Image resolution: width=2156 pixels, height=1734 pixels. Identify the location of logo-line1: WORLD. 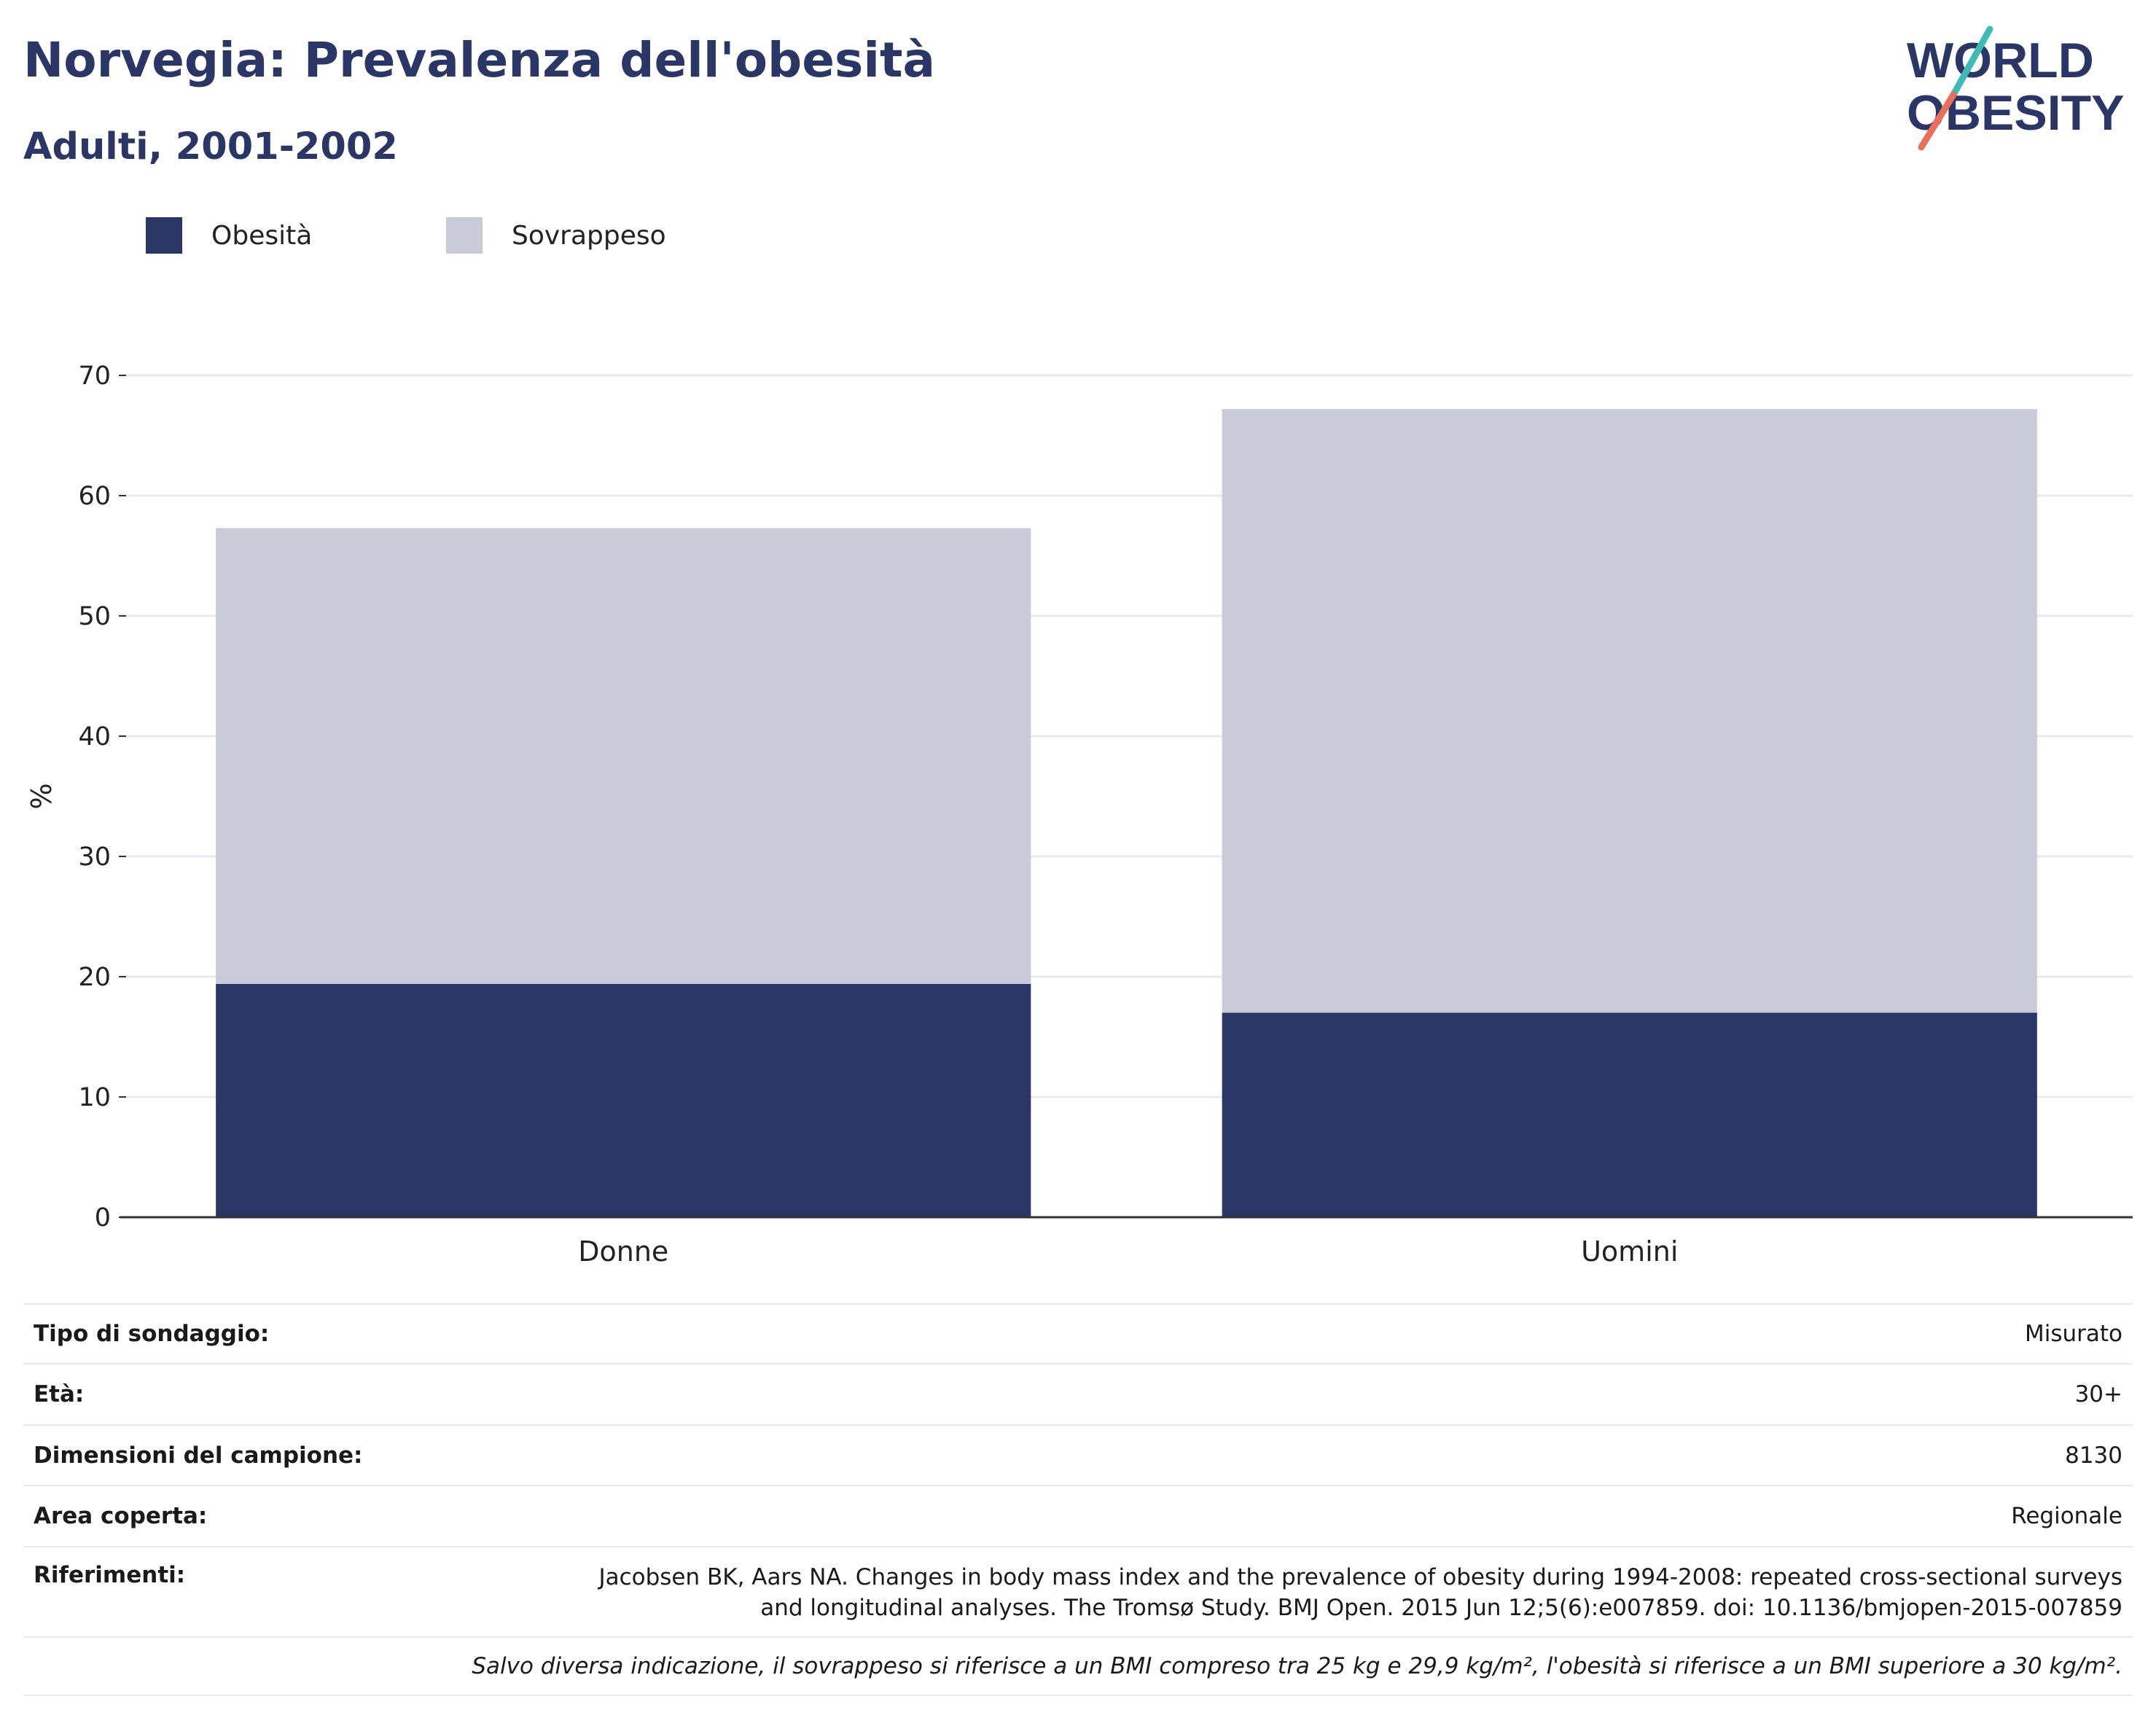
(2000, 60).